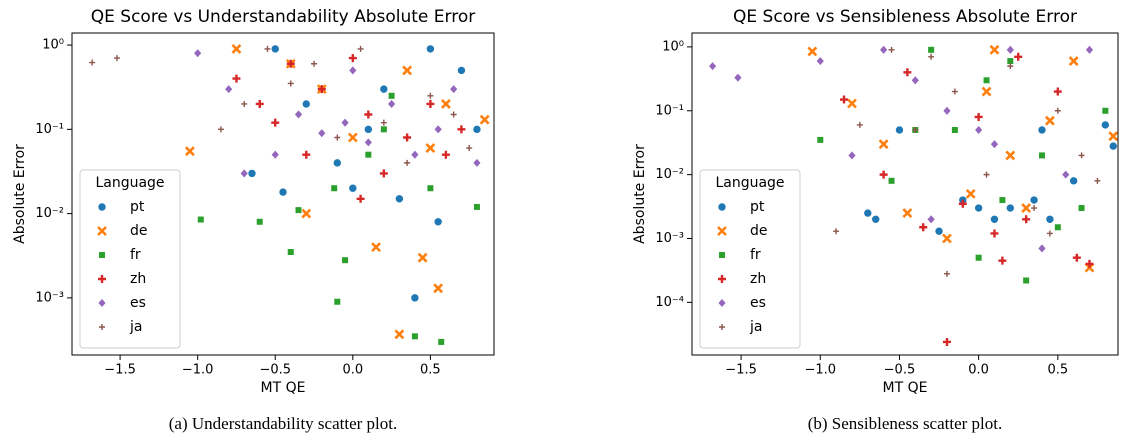  Describe the element at coordinates (669, 174) in the screenshot. I see `y-tick-label: 10⁻²` at that location.